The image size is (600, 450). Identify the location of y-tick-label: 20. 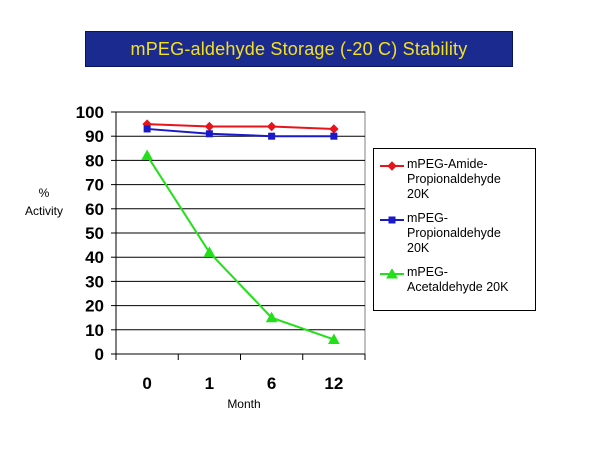
(94, 306).